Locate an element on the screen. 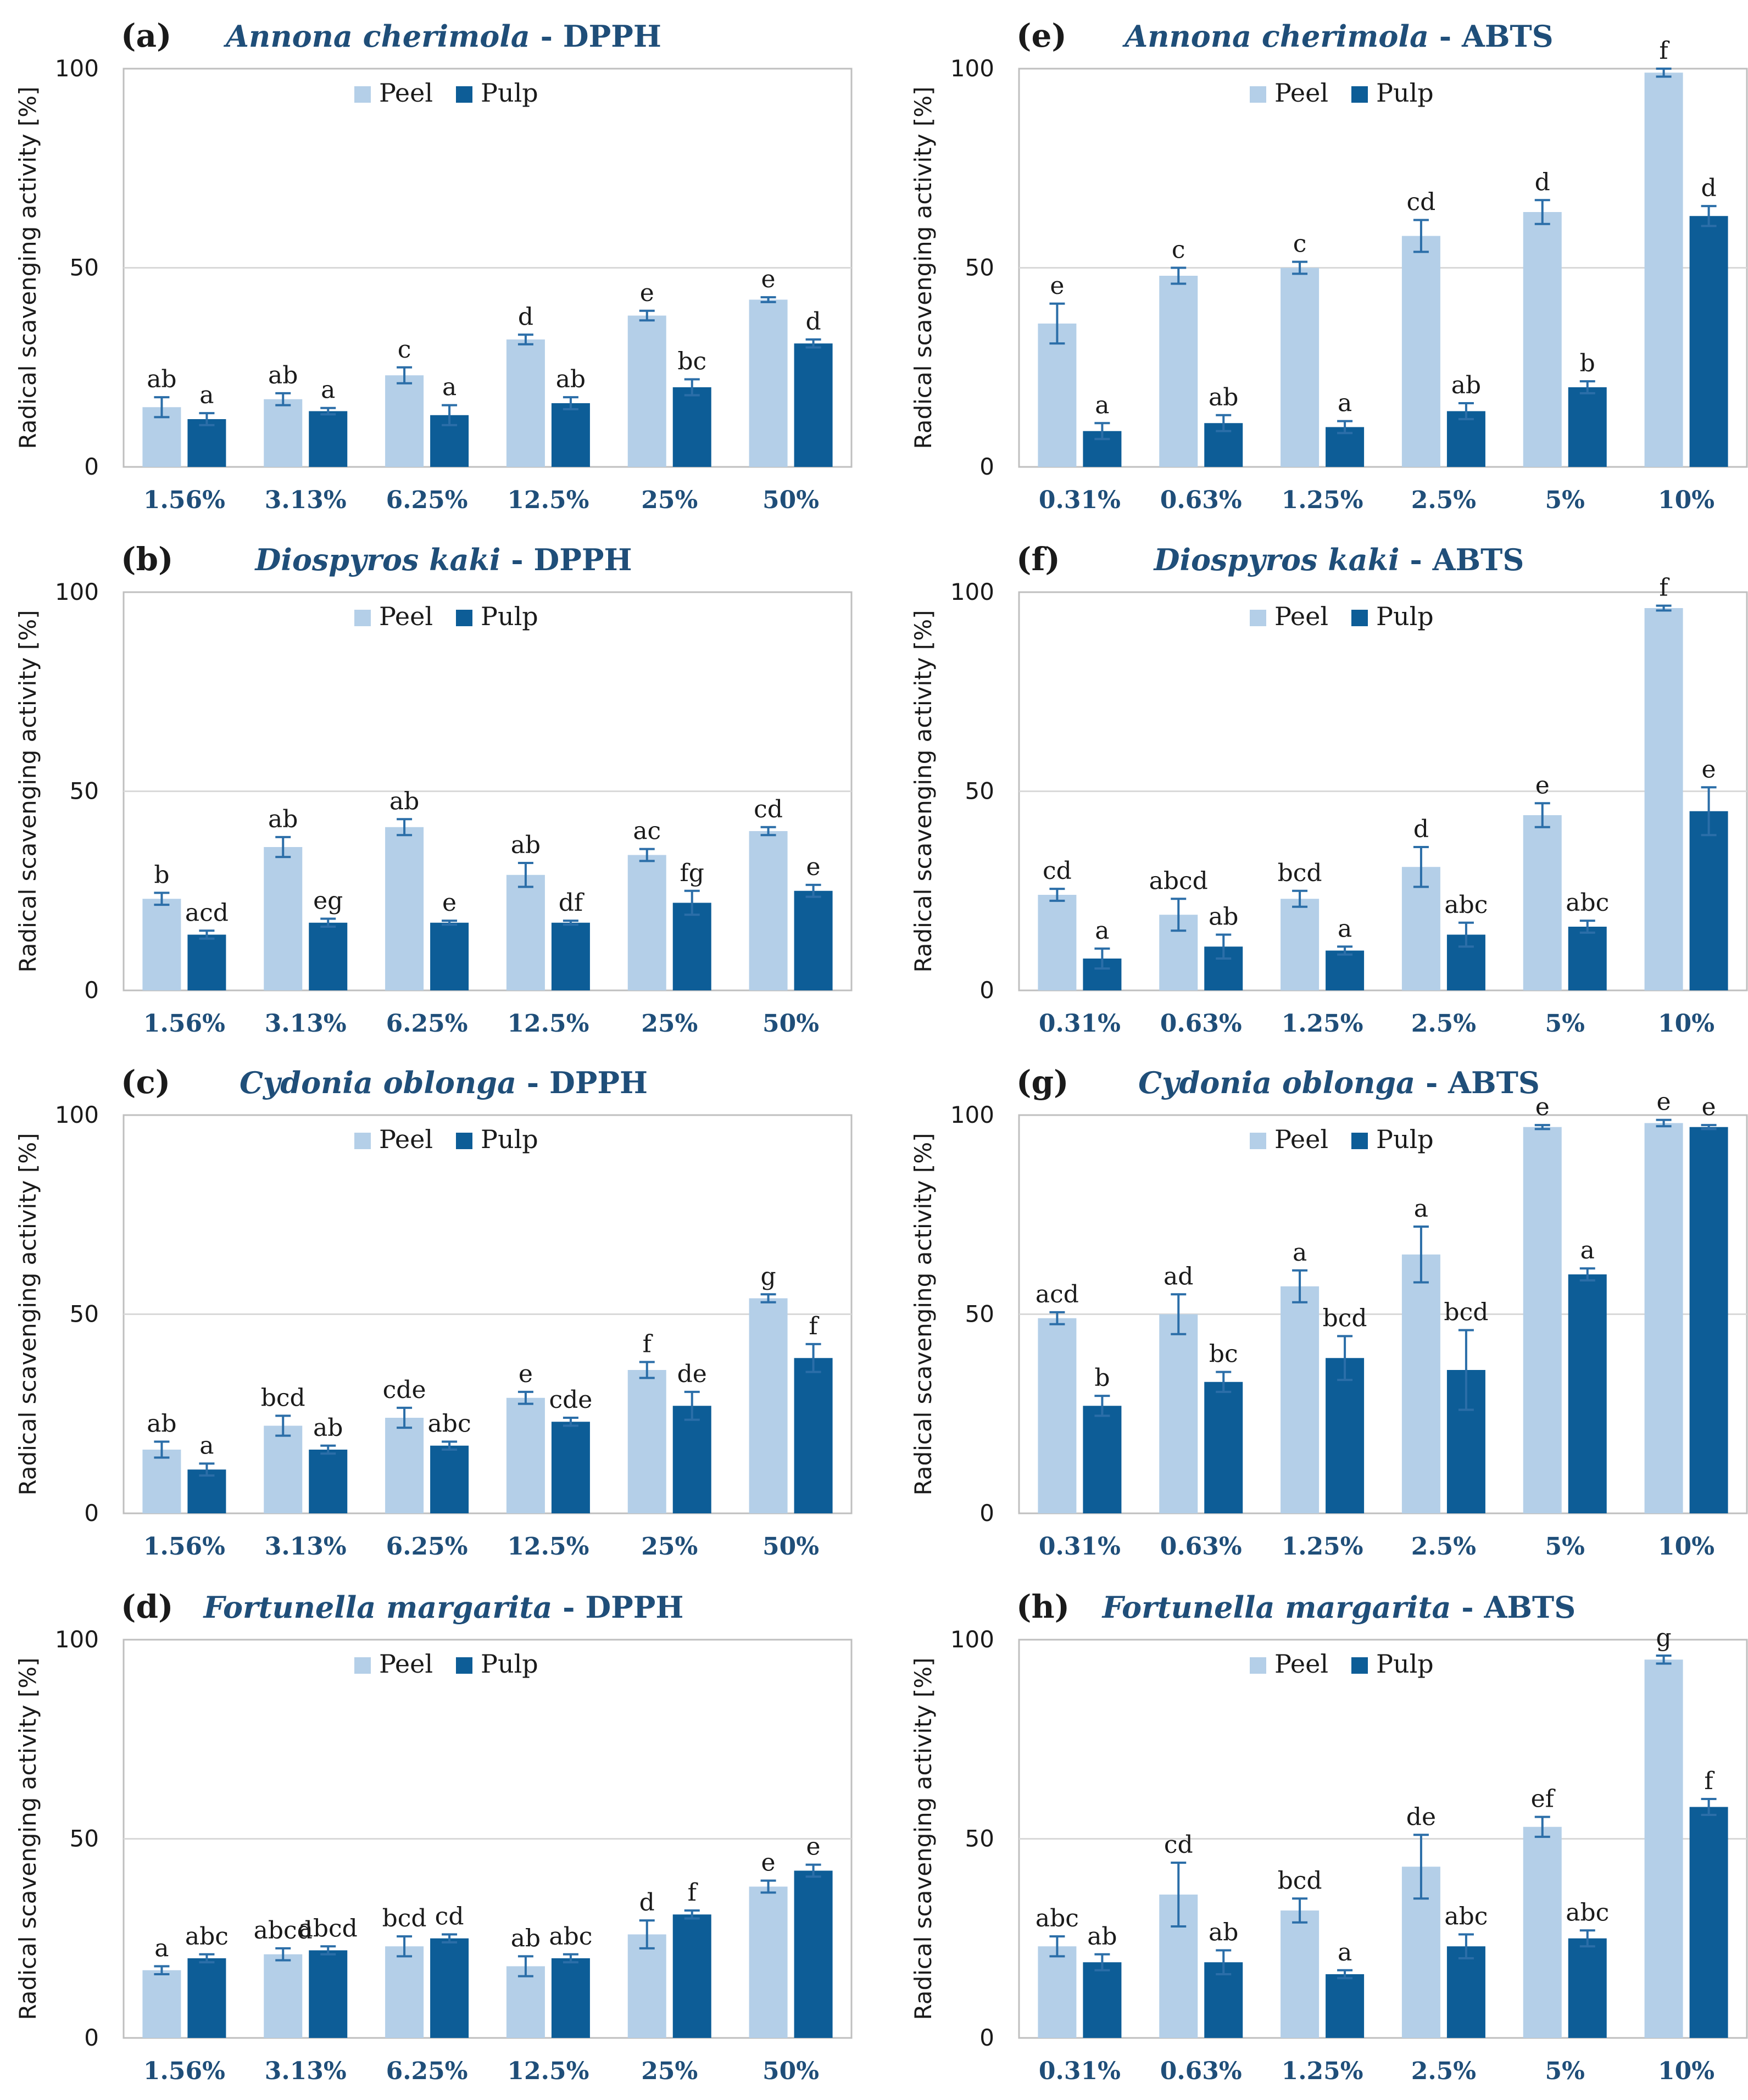 This screenshot has width=1748, height=2100. x-tick-label: 1.25% is located at coordinates (1322, 1024).